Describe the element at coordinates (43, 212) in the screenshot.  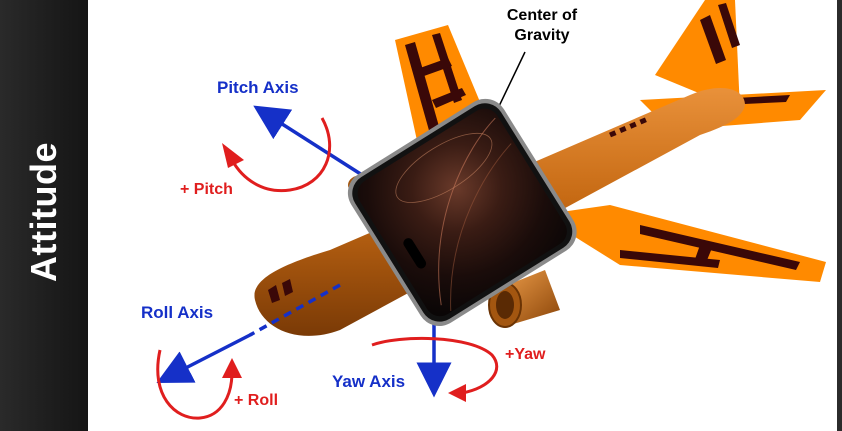
I see `sidebar-title: Attitude` at that location.